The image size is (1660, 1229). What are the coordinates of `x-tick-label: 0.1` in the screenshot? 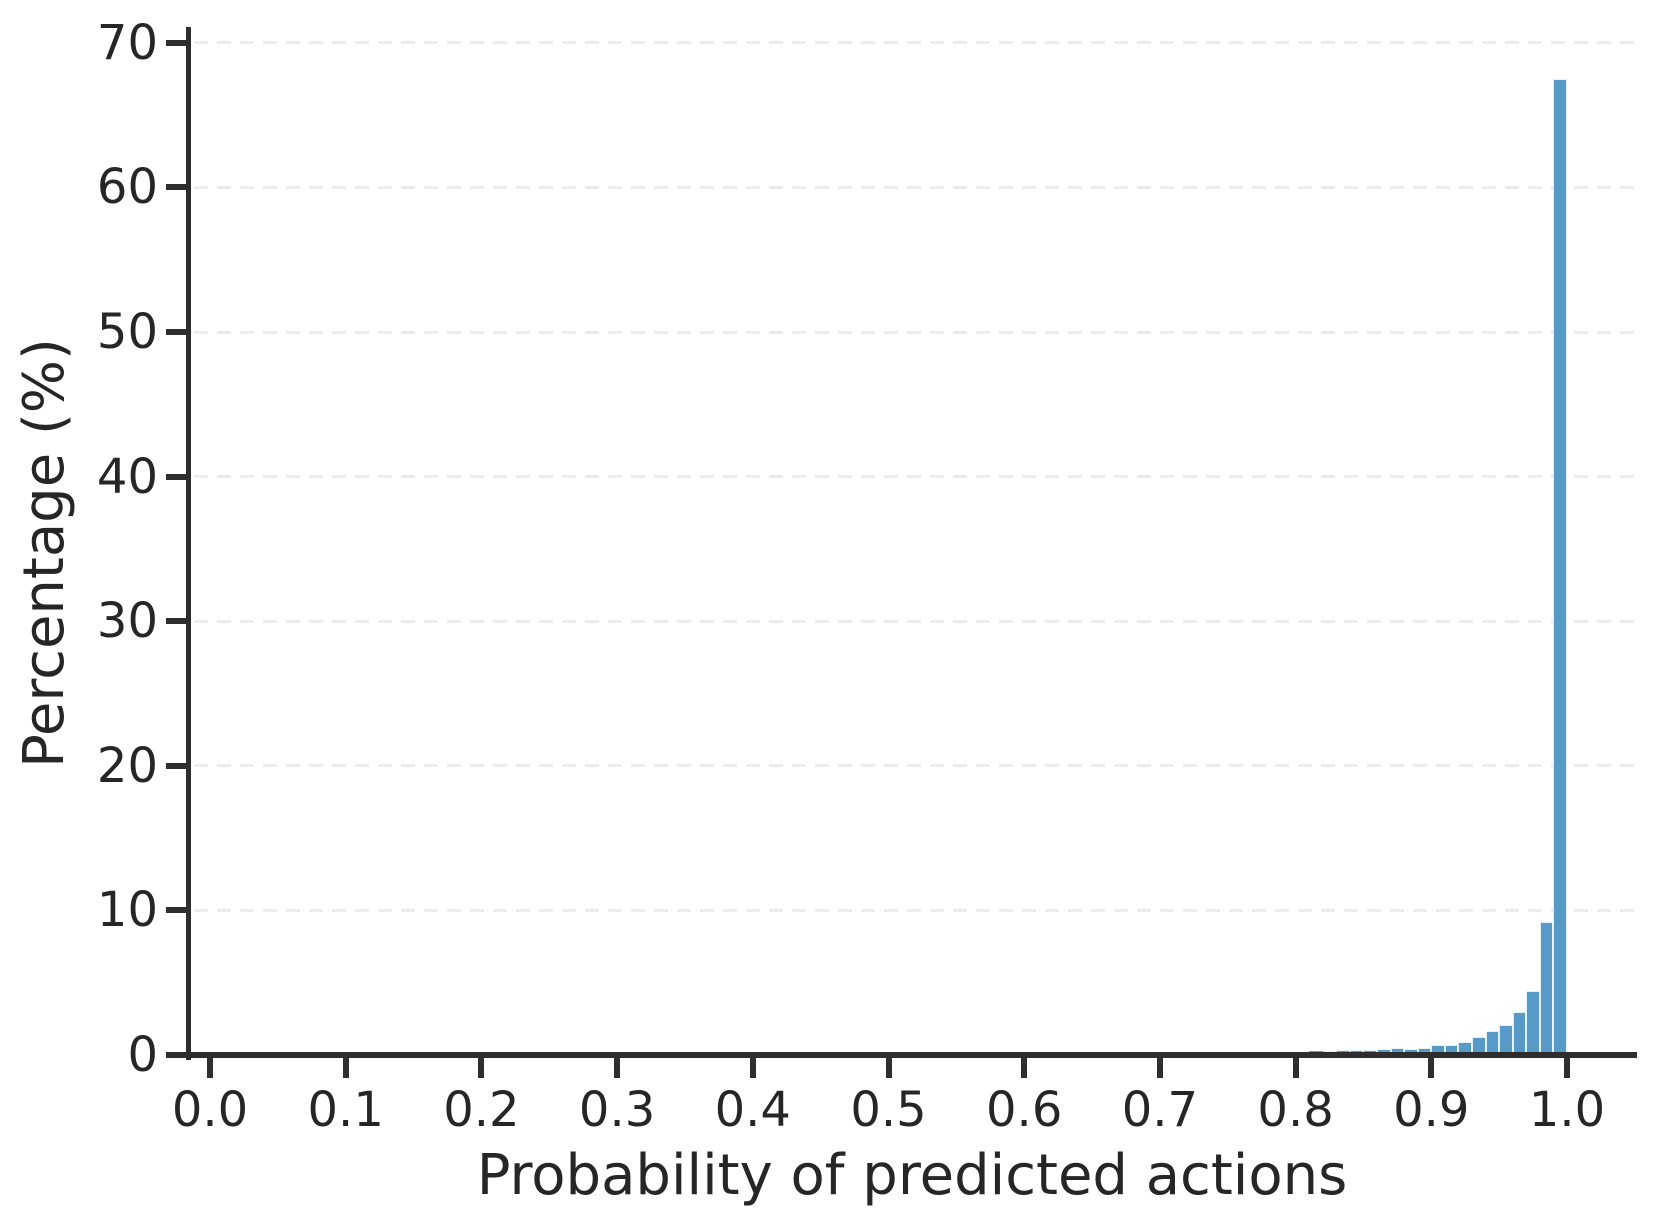 It's located at (345, 1110).